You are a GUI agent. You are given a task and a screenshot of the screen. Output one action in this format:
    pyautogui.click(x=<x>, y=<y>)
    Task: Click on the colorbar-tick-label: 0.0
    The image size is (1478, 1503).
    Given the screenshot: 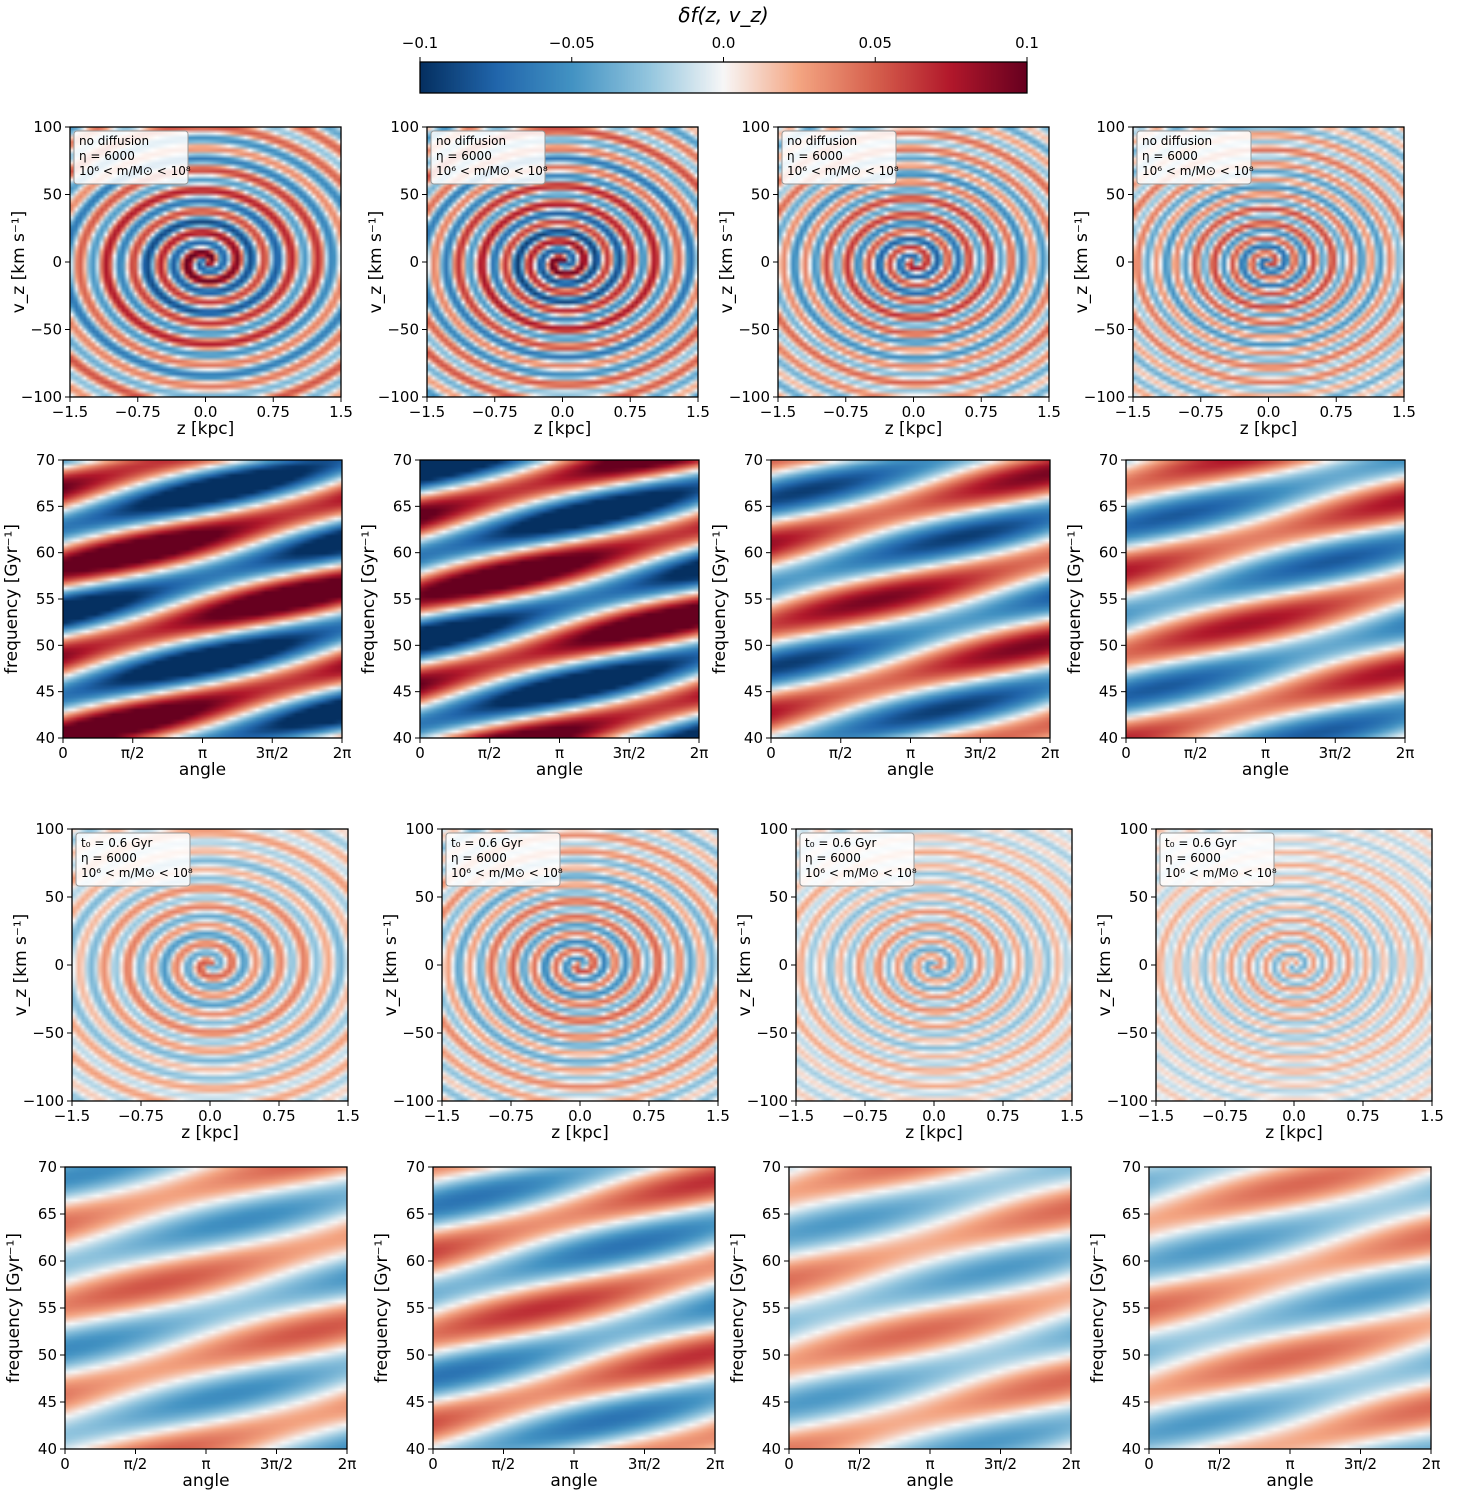 What is the action you would take?
    pyautogui.click(x=724, y=43)
    